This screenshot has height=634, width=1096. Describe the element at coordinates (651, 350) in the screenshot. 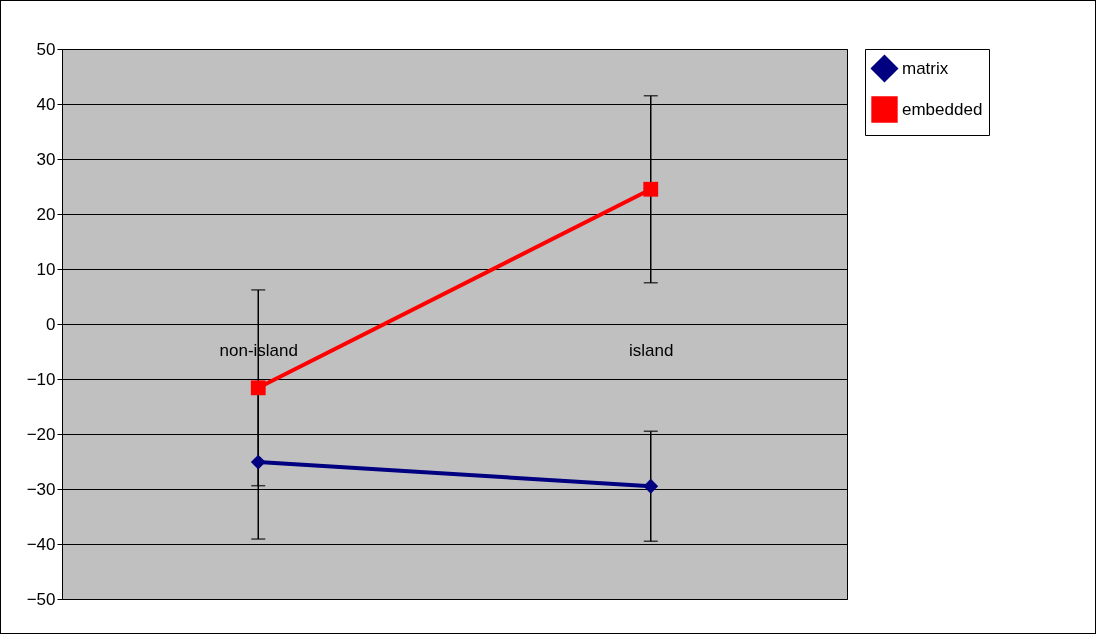

I see `x-tick-label: island` at that location.